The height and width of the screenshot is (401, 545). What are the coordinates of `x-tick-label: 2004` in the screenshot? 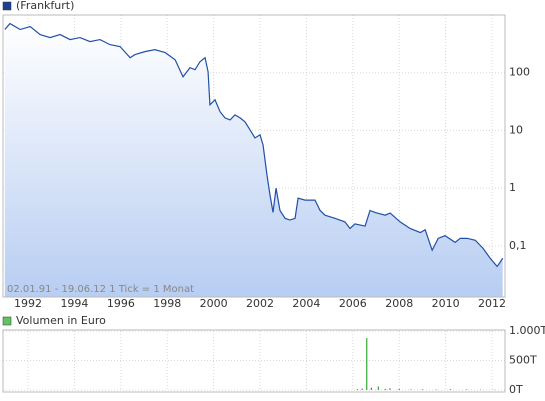 It's located at (306, 303).